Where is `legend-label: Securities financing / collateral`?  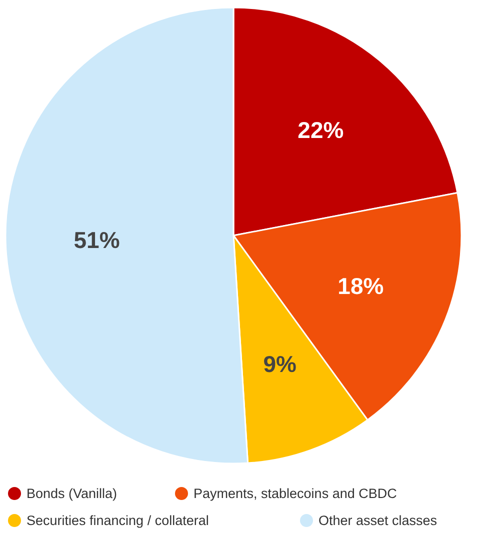 legend-label: Securities financing / collateral is located at coordinates (117, 520).